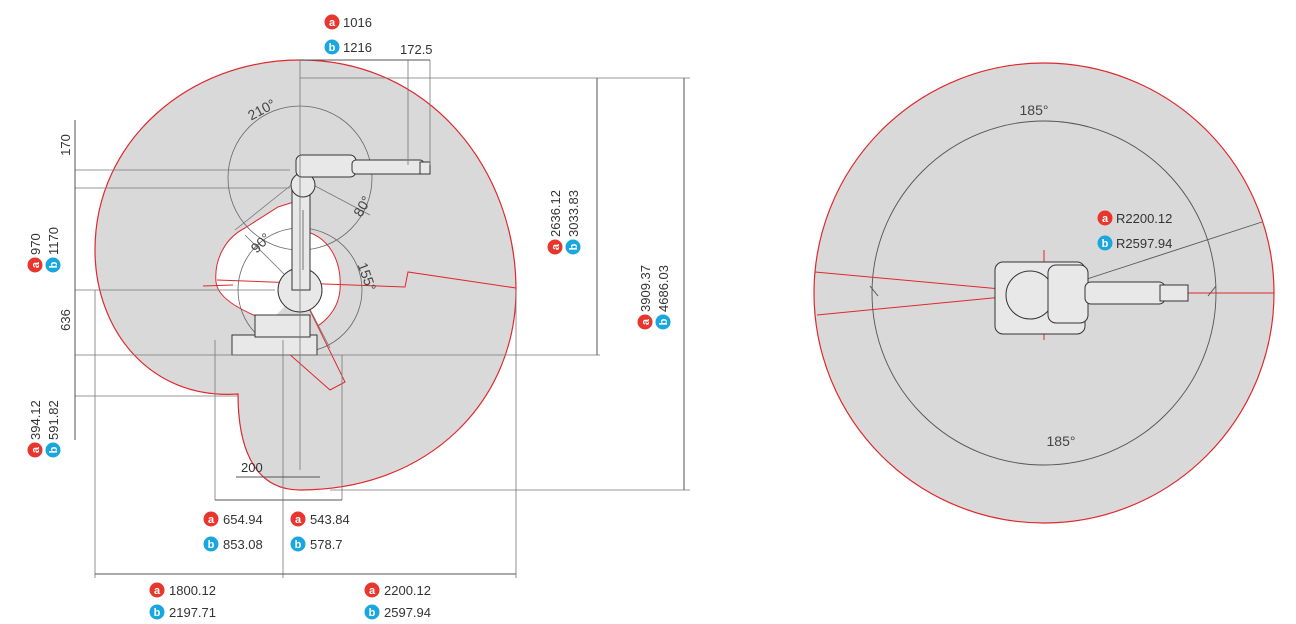  Describe the element at coordinates (330, 519) in the screenshot. I see `dim-bottom-right-inner-a: 543.84` at that location.